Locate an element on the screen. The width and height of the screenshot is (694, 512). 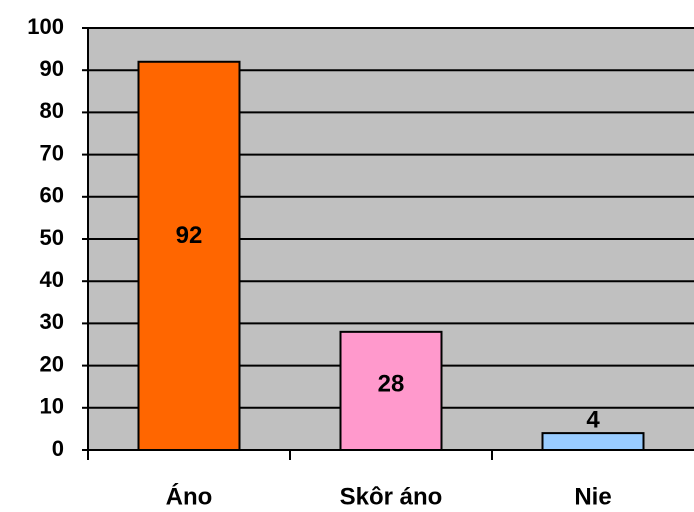
y-tick-label: 40 is located at coordinates (52, 279).